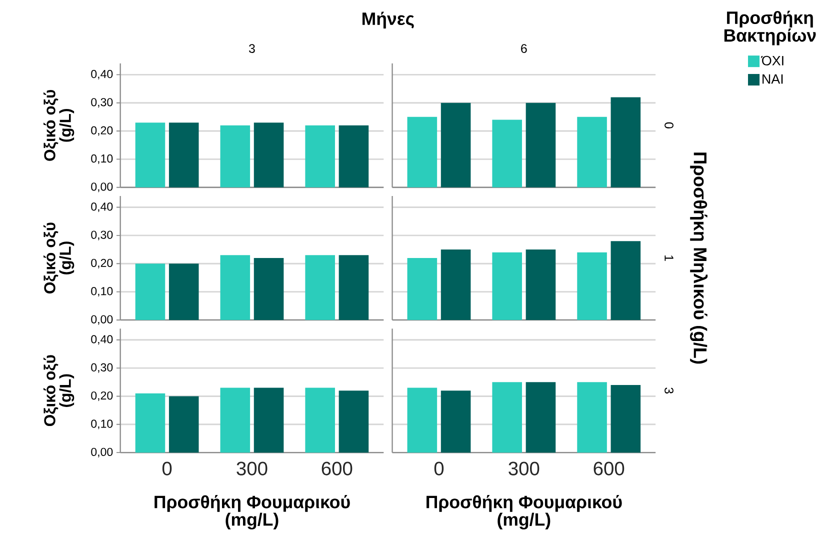  Describe the element at coordinates (388, 20) in the screenshot. I see `text: Μήνες` at that location.